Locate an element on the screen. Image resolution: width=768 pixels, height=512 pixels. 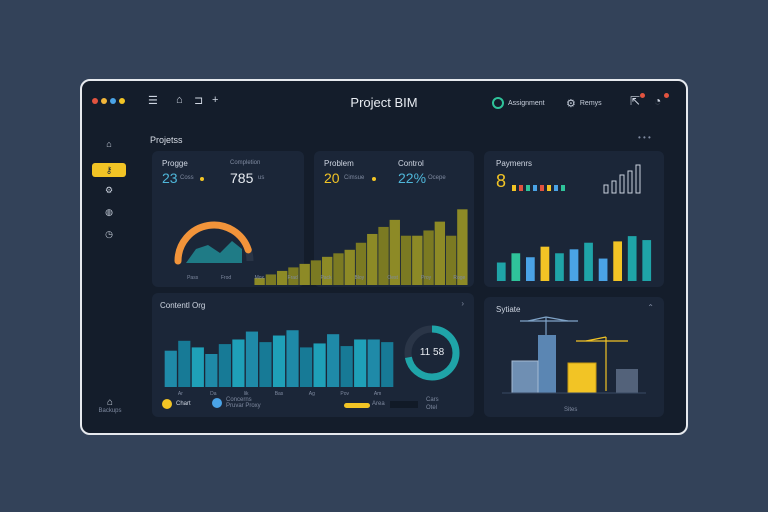
home-icon: ⌂ is located at coordinates (109, 144).